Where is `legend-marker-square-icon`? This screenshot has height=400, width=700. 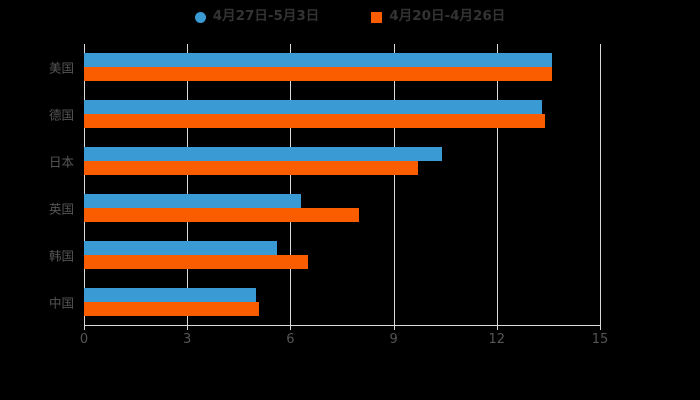 legend-marker-square-icon is located at coordinates (377, 17).